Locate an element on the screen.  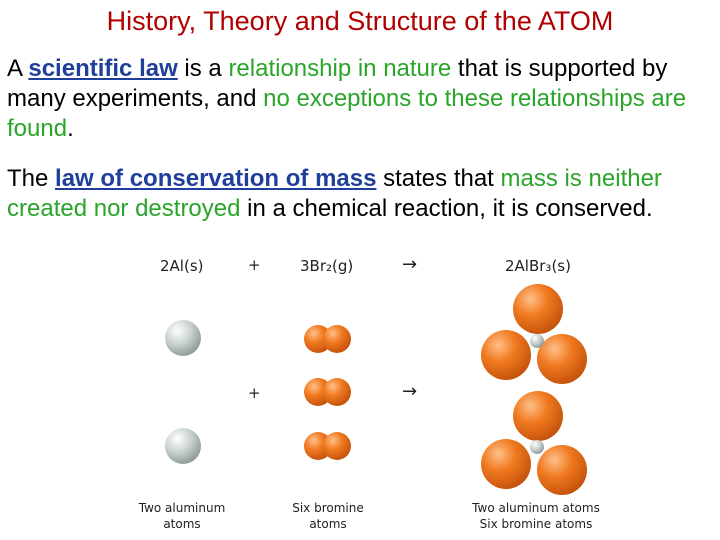
p1-text-2: is a is located at coordinates (203, 68).